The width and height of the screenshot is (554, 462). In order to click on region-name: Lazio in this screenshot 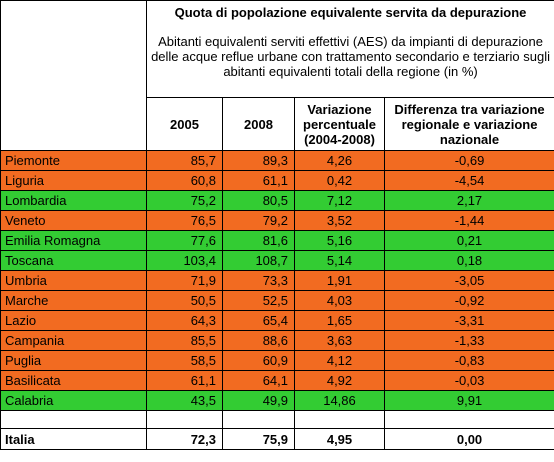, I will do `click(73, 320)`.